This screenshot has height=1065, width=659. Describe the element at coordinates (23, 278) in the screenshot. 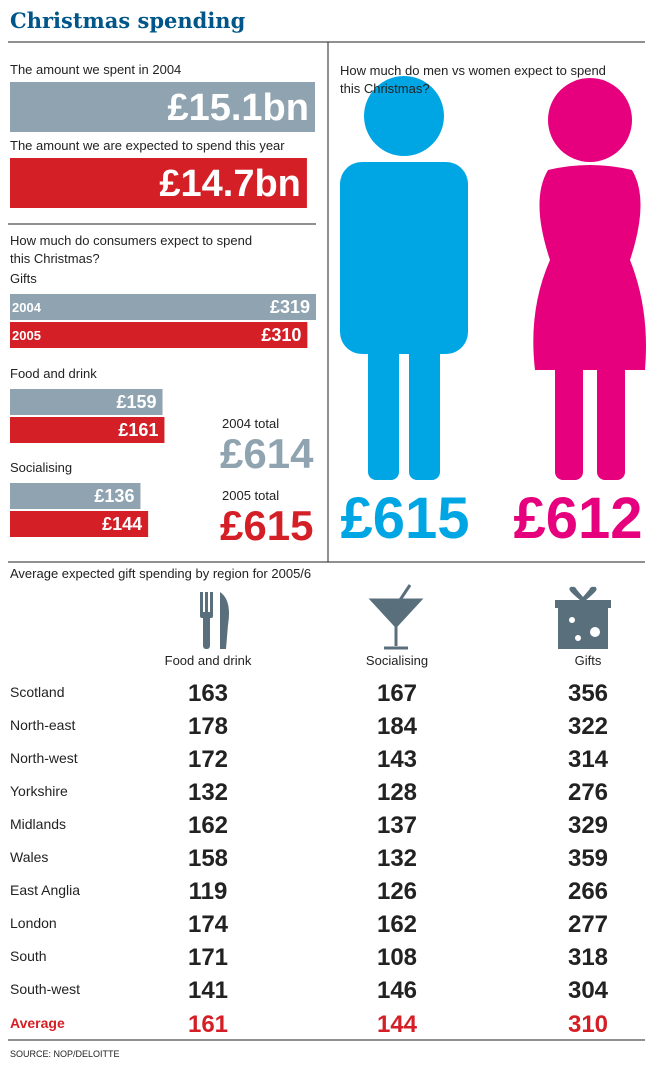

I see `group-label: Gifts` at that location.